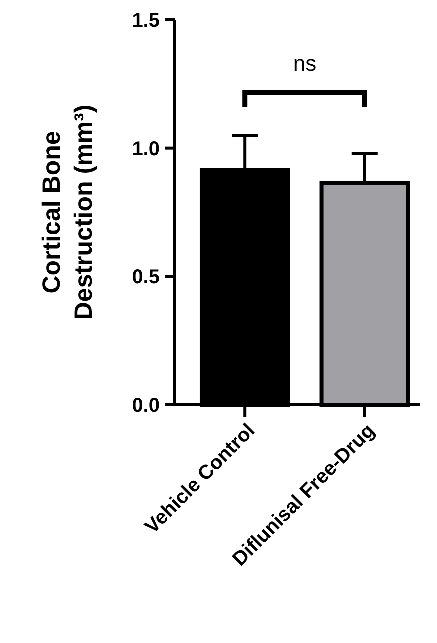  Describe the element at coordinates (305, 63) in the screenshot. I see `annotation: ns` at that location.